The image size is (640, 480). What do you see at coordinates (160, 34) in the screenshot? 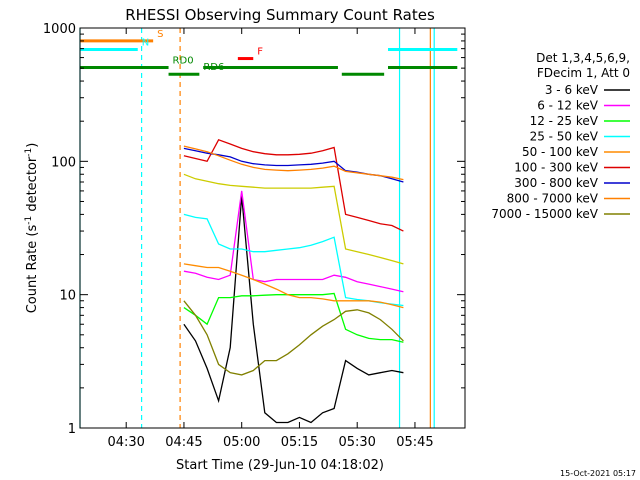
I see `status-label-s: S` at bounding box center [160, 34].